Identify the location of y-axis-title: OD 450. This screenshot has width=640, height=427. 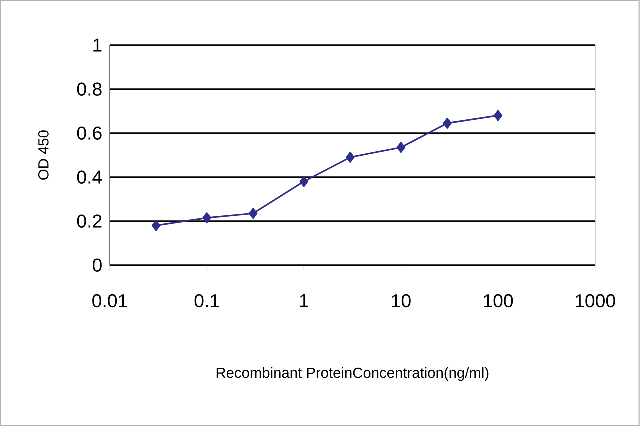
(43, 155).